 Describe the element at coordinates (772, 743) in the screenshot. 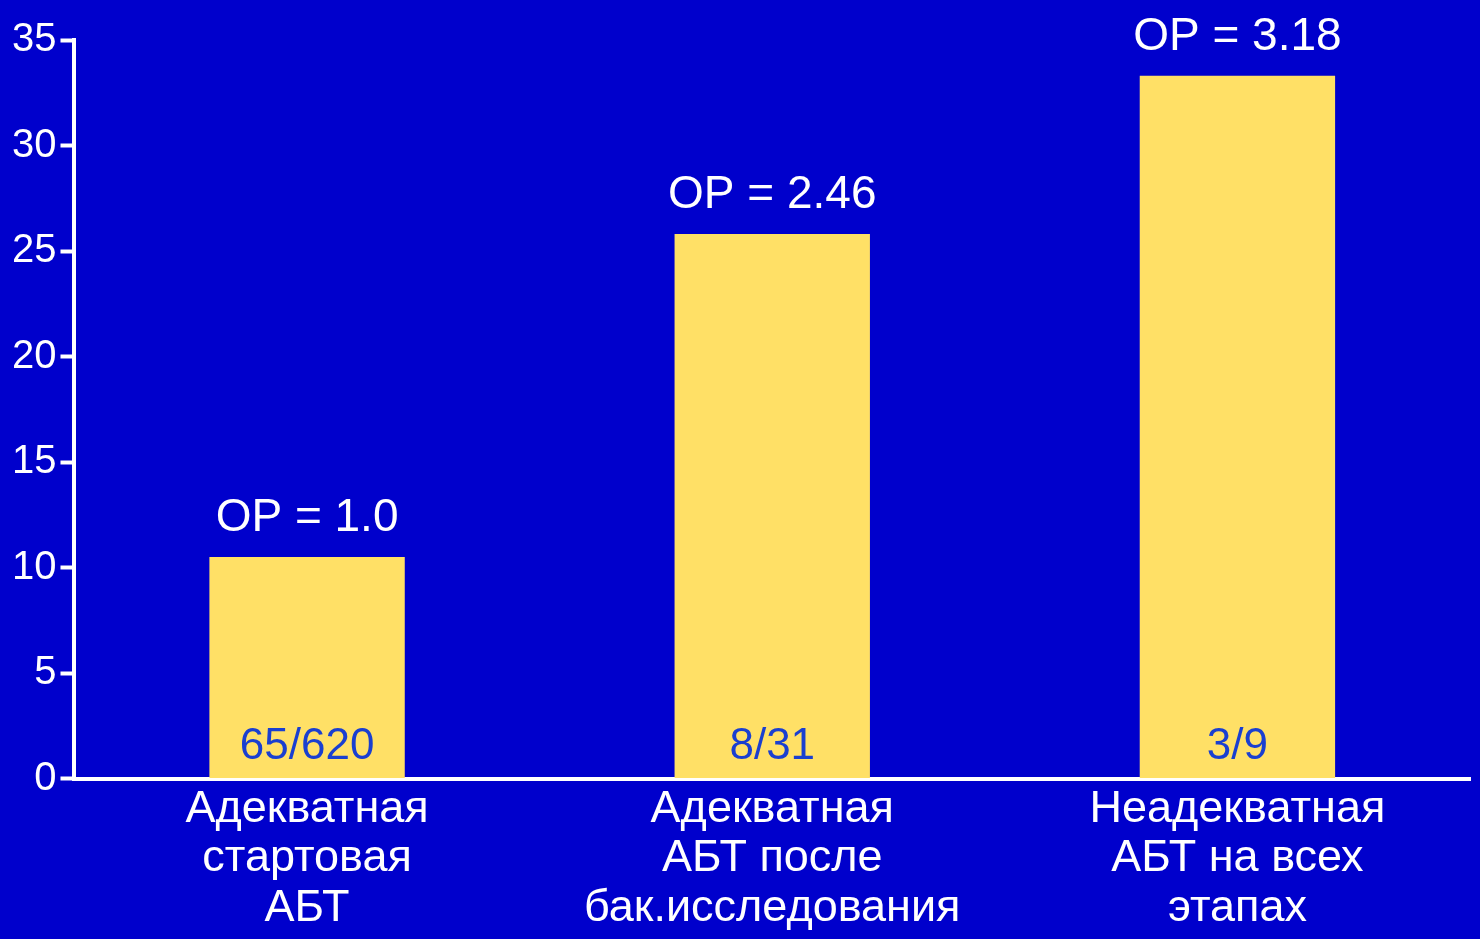

I see `annotation: 8/31` at that location.